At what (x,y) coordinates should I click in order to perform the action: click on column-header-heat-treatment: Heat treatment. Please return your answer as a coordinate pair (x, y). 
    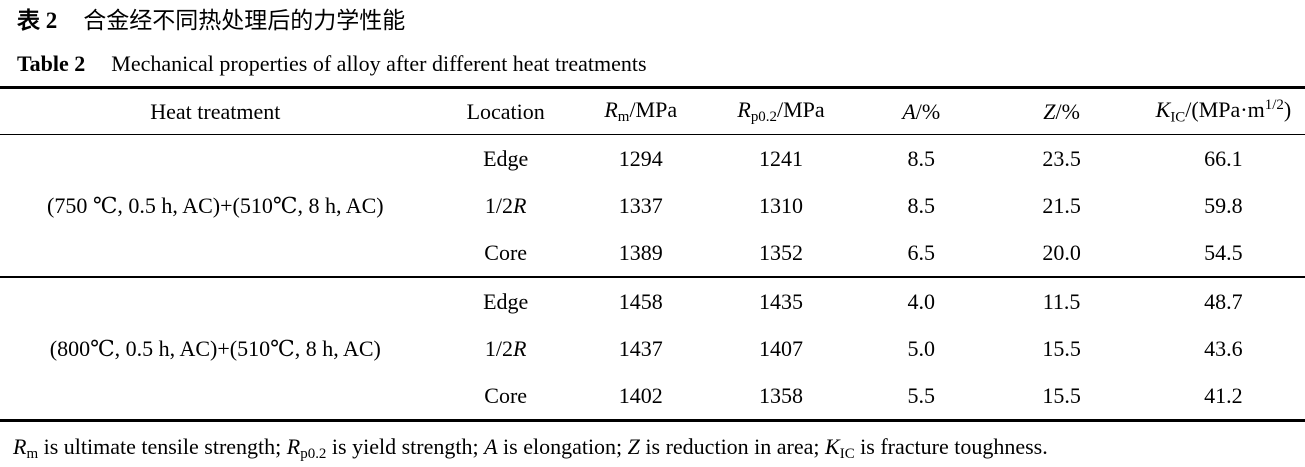
    Looking at the image, I should click on (215, 111).